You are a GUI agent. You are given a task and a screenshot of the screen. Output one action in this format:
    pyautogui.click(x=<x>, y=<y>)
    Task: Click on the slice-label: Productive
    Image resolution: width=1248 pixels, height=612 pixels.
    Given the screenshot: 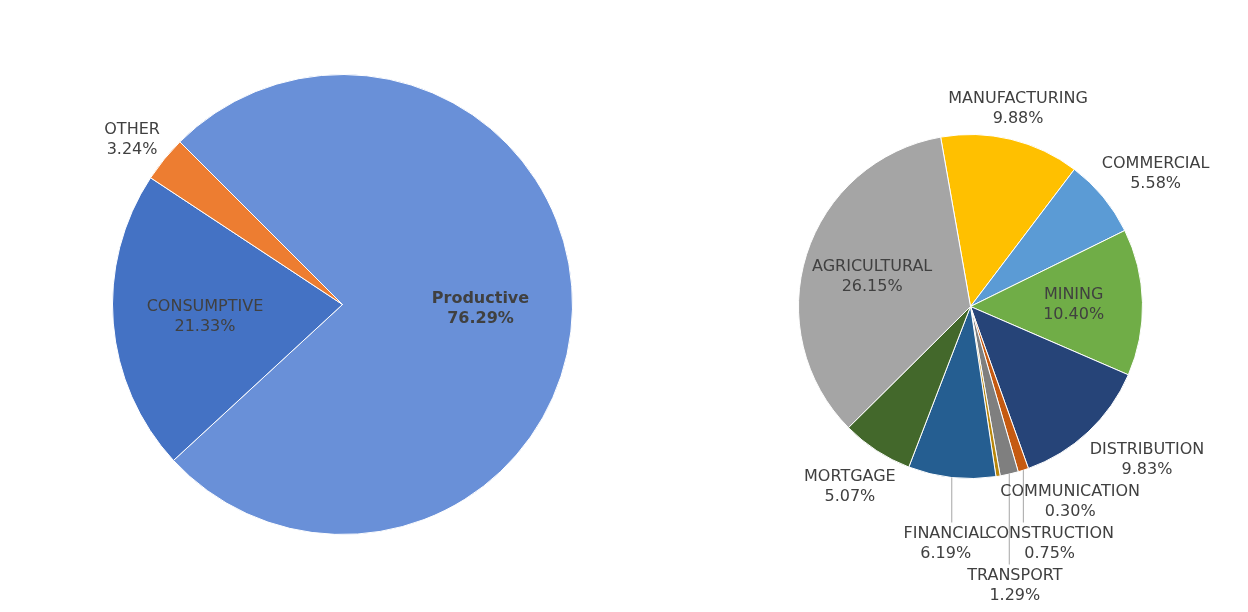 What is the action you would take?
    pyautogui.click(x=480, y=297)
    